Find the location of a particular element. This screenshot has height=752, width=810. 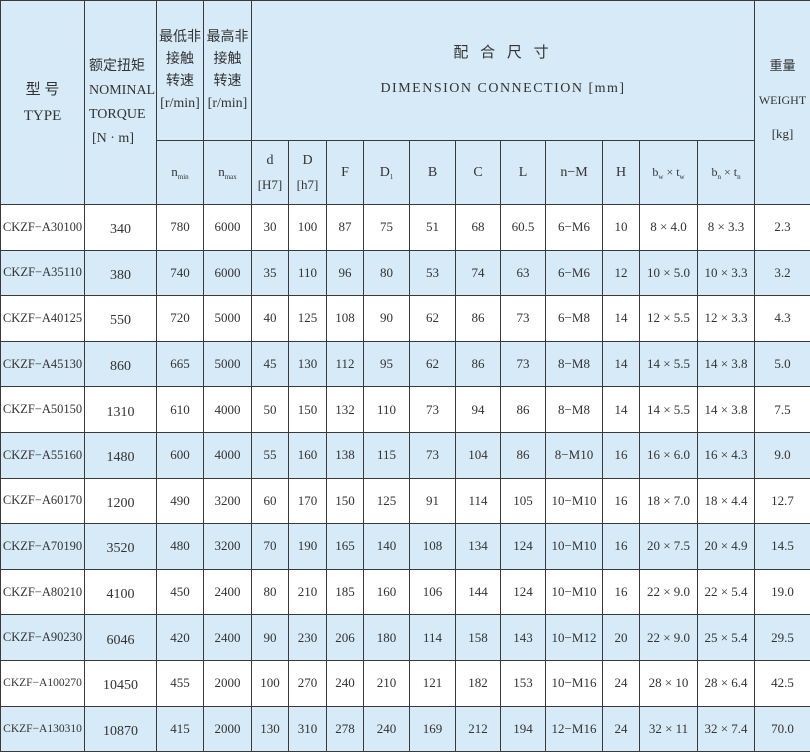

cell-n-max: 2000 is located at coordinates (228, 683).